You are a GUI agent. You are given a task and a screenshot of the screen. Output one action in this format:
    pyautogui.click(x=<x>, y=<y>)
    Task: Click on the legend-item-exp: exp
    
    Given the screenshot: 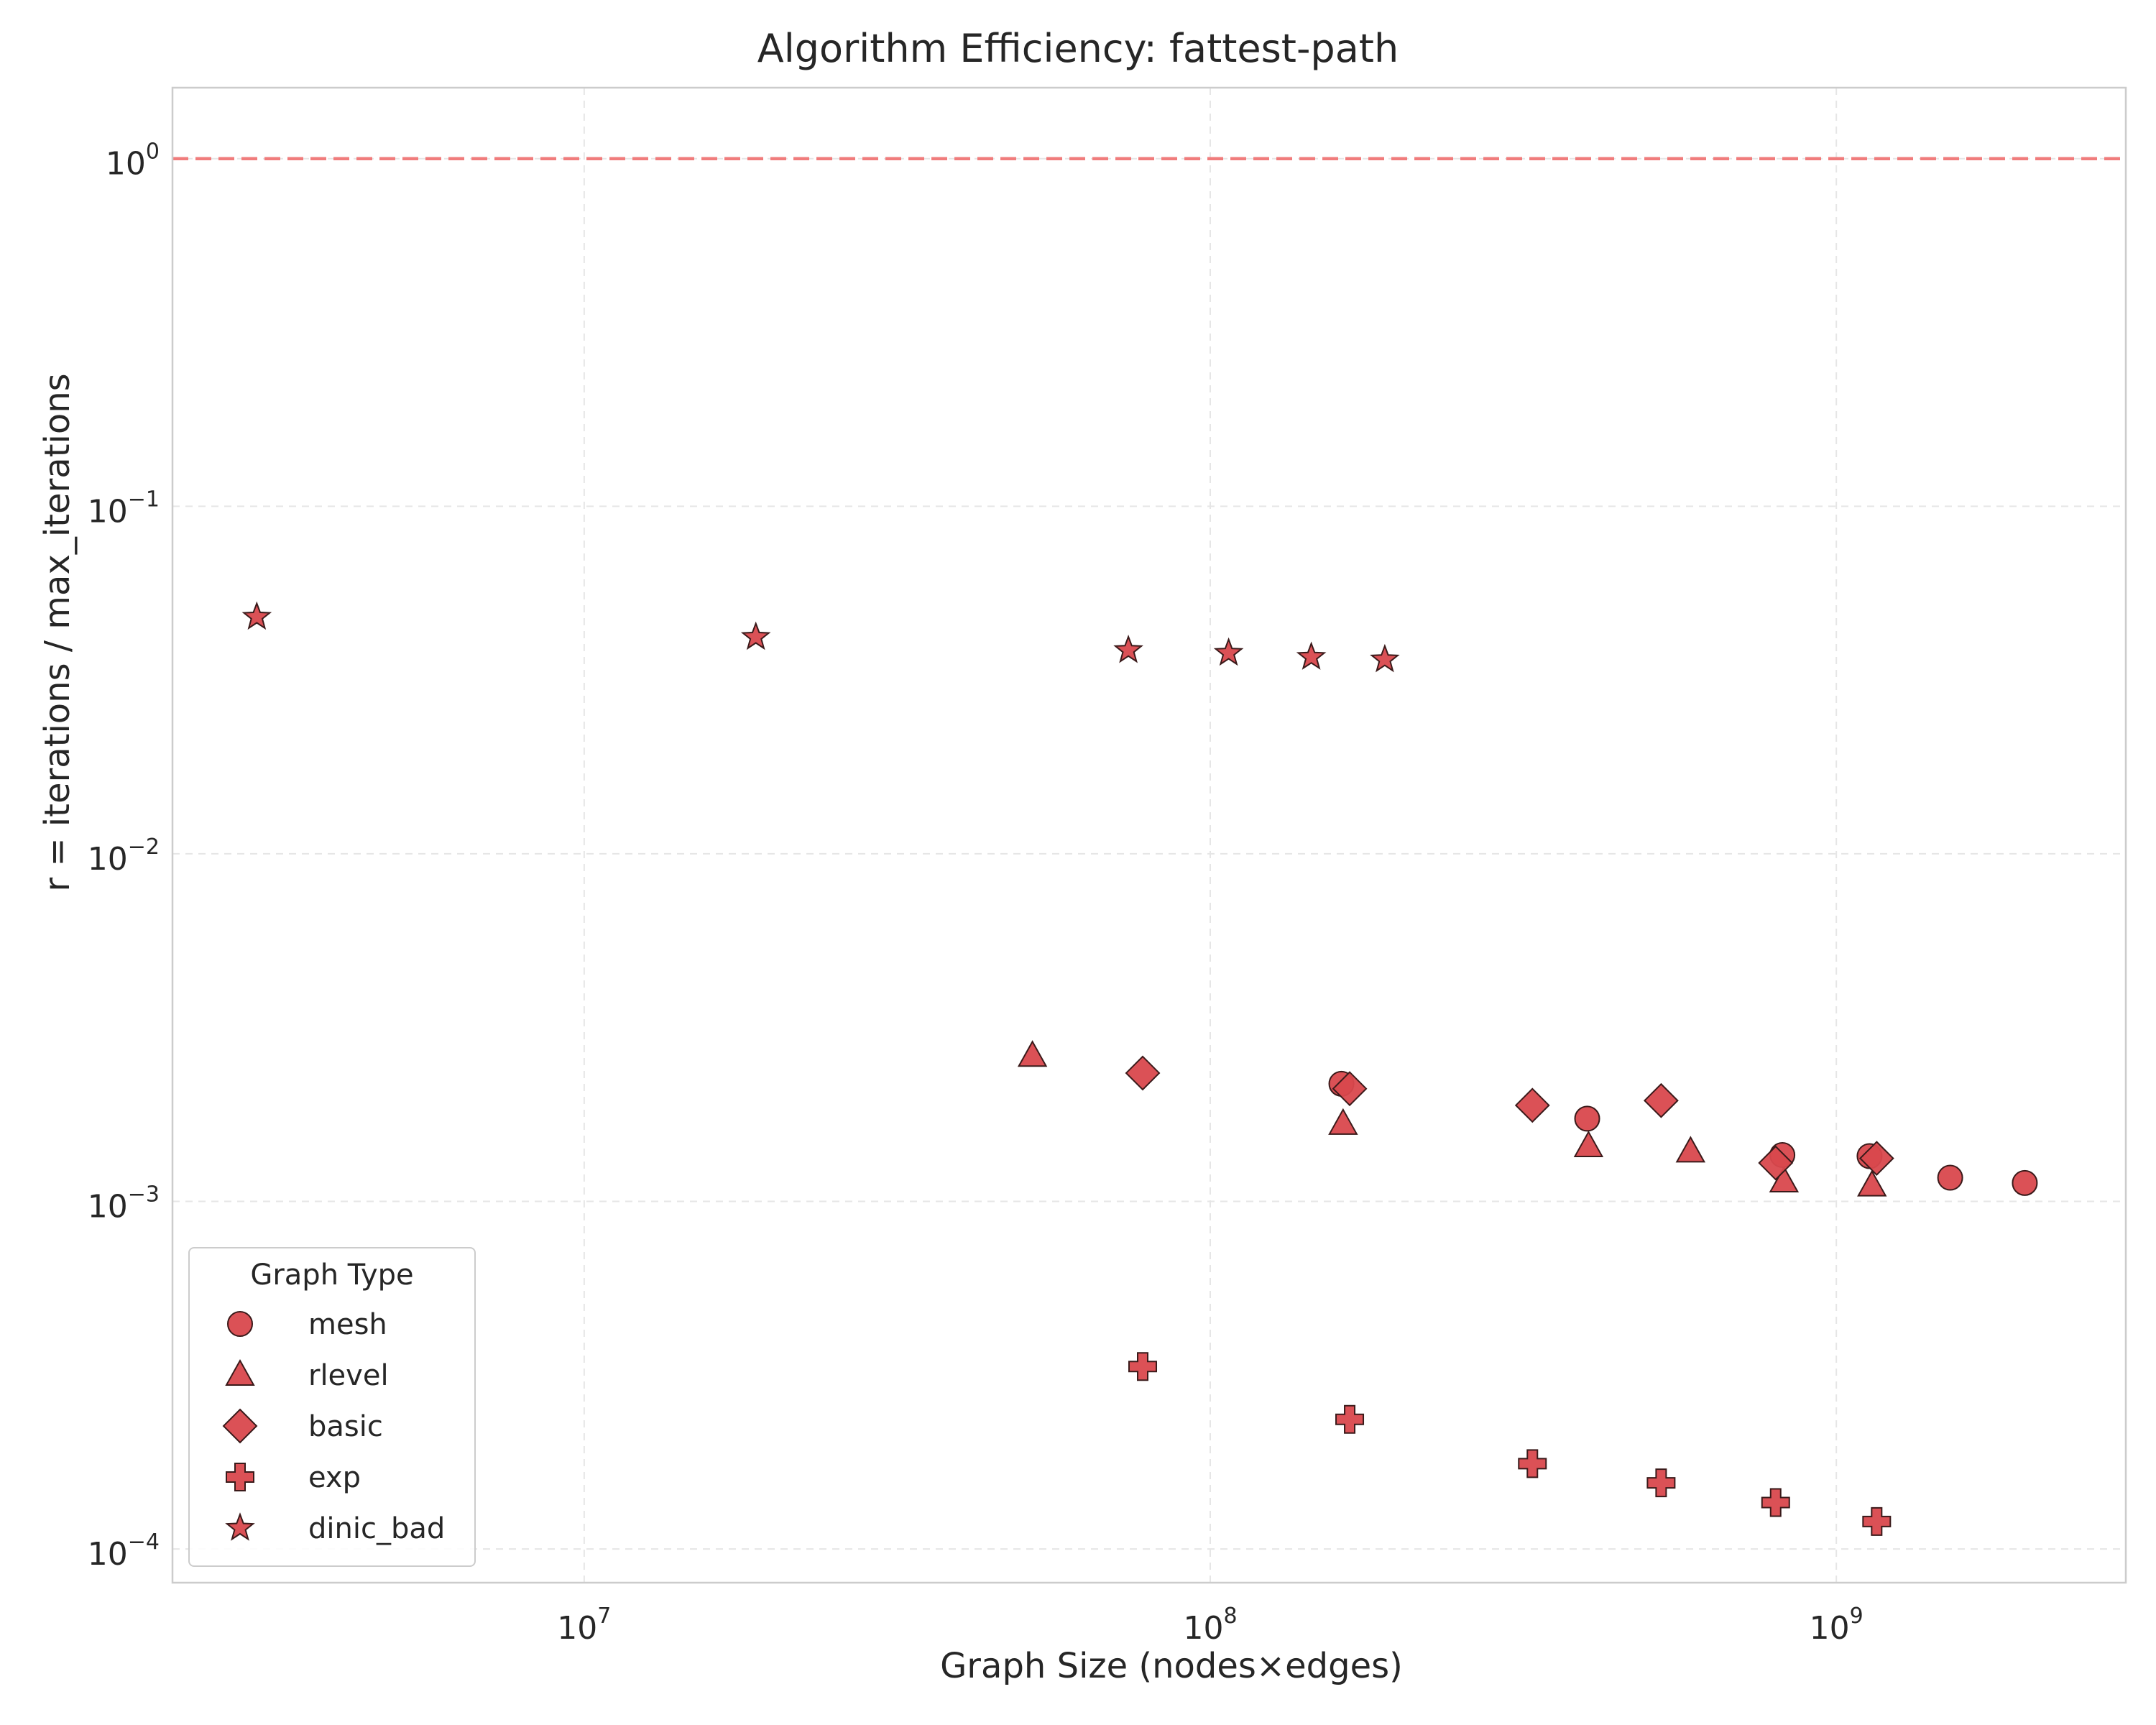 What is the action you would take?
    pyautogui.click(x=332, y=1477)
    